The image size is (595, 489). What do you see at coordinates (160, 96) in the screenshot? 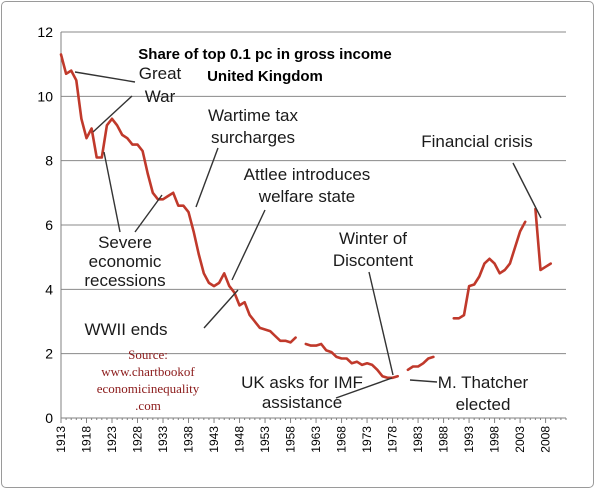
I see `annotation-great-war-line-2: War` at bounding box center [160, 96].